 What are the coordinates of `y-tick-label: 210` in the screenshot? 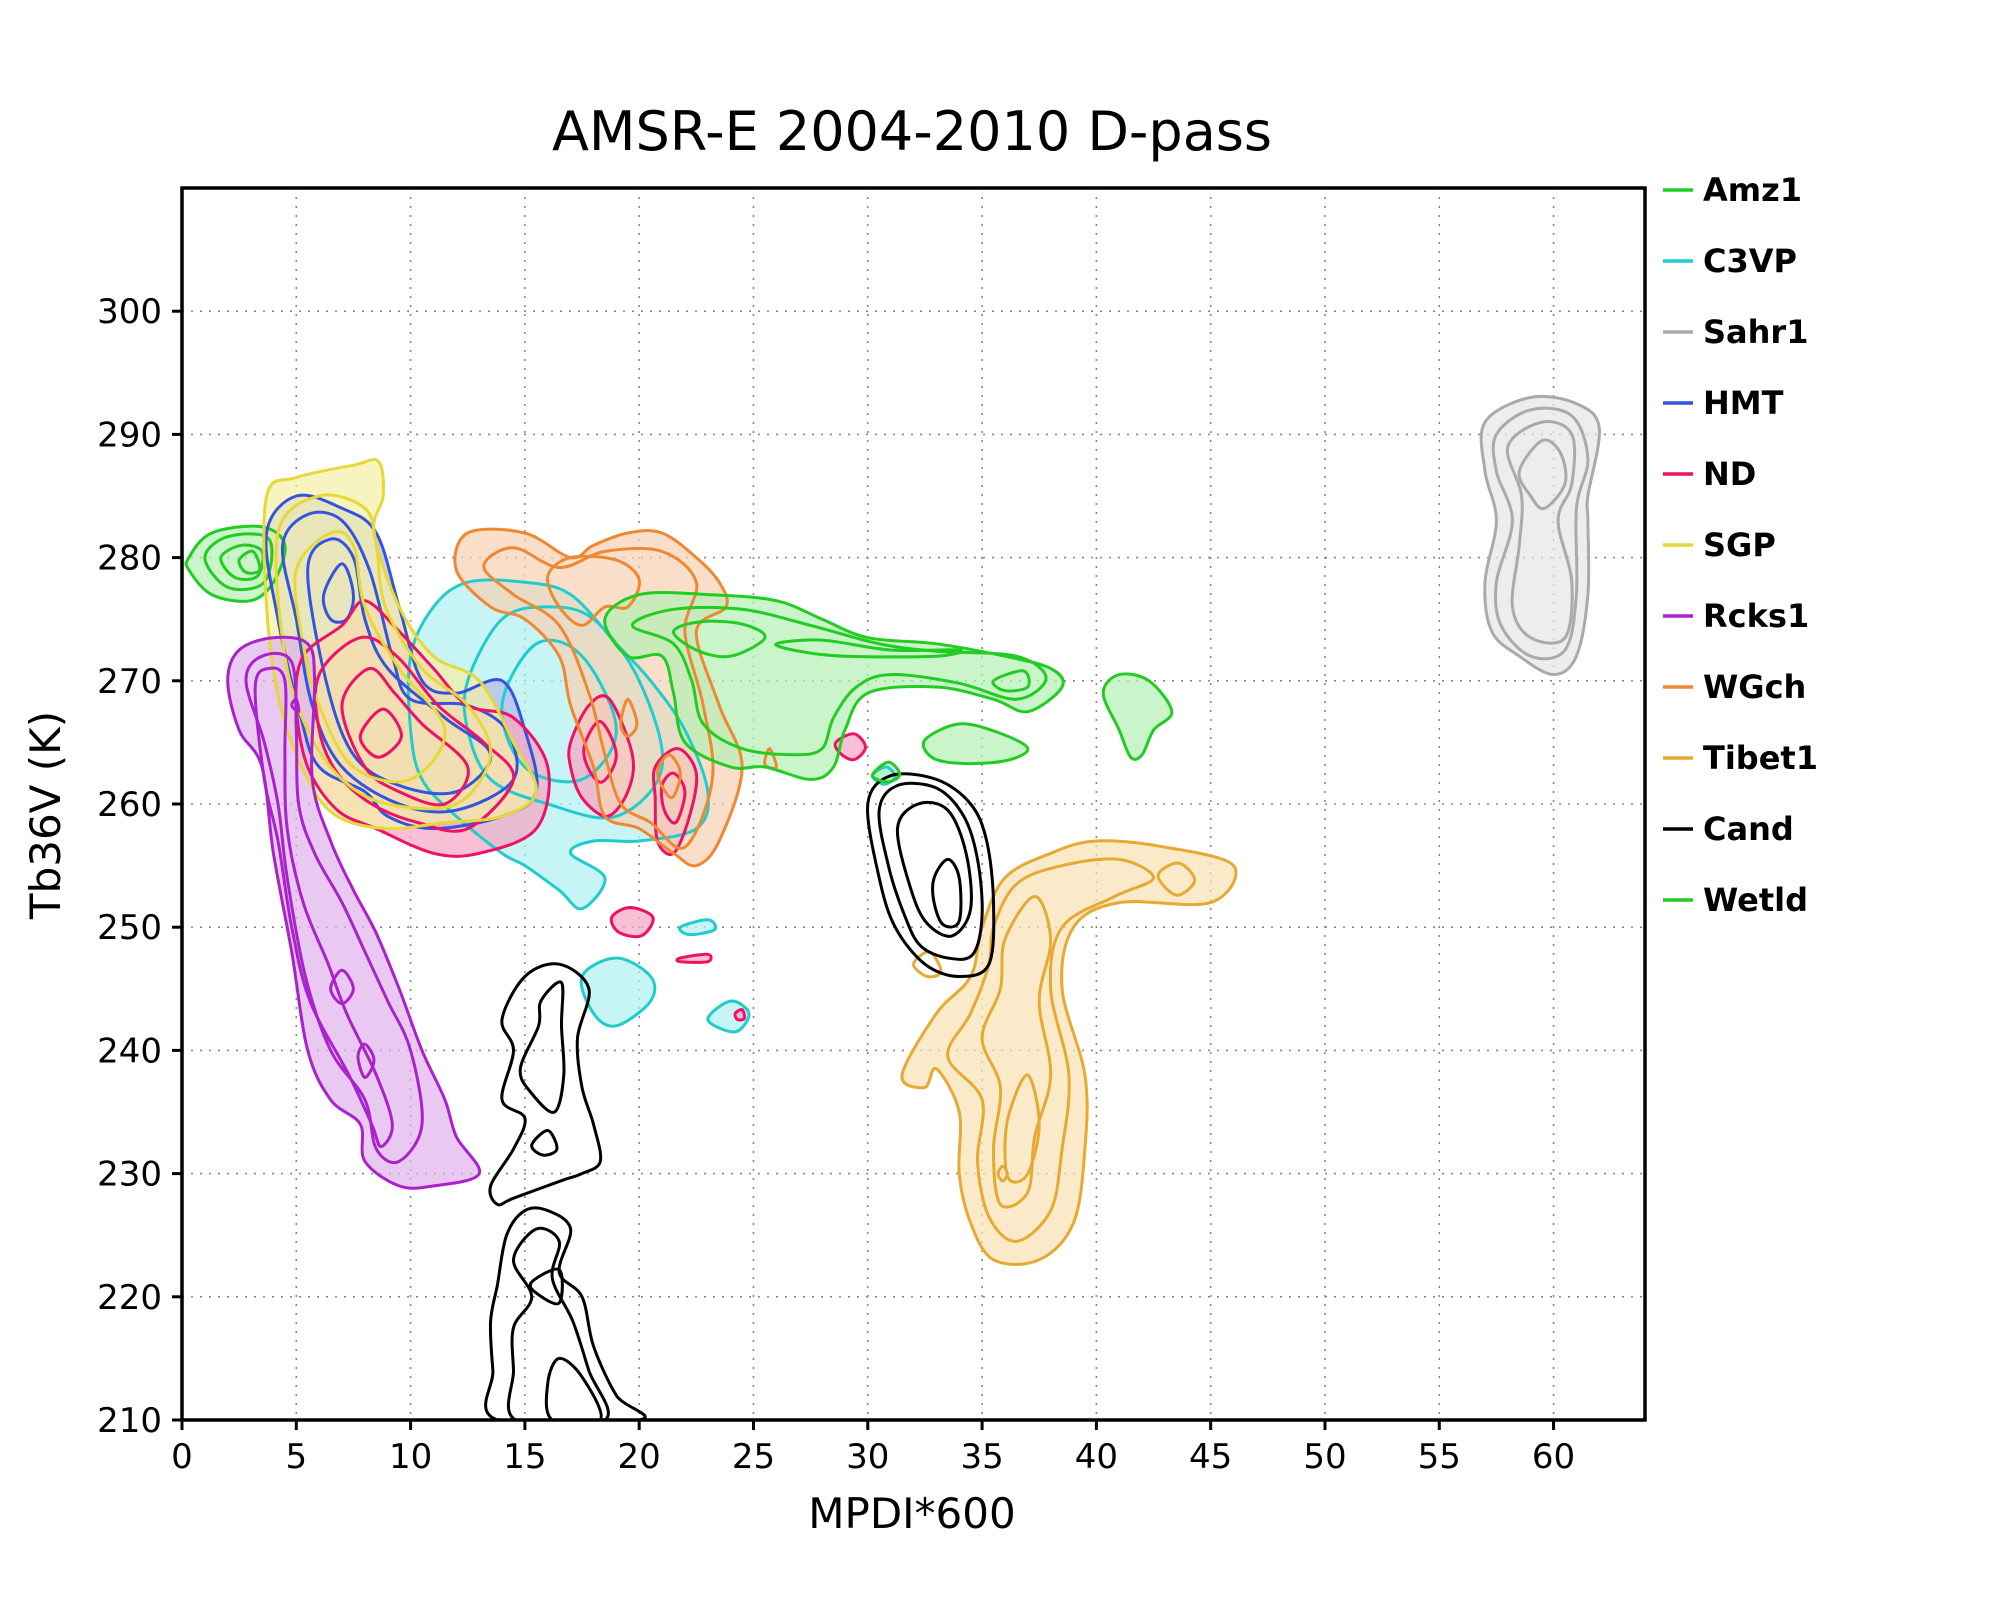 It's located at (129, 1421).